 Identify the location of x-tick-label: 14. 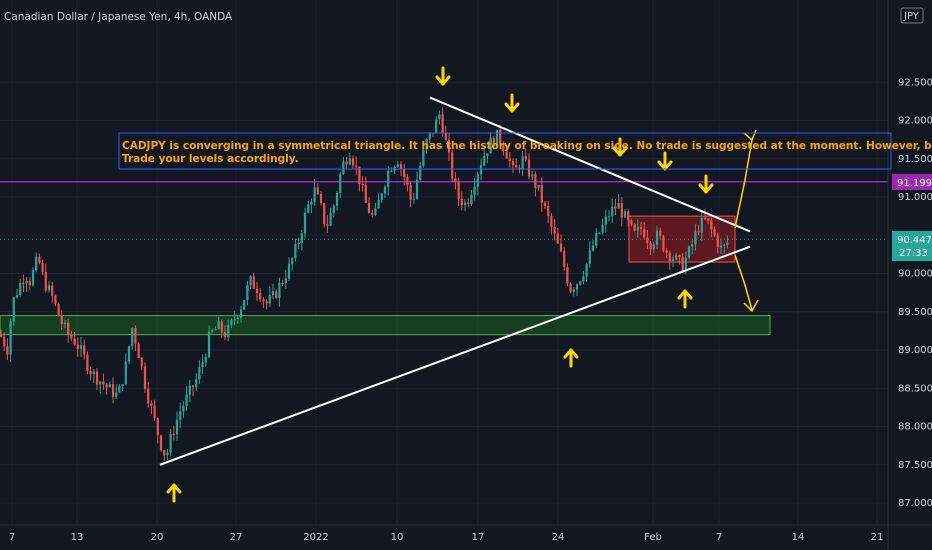
(798, 537).